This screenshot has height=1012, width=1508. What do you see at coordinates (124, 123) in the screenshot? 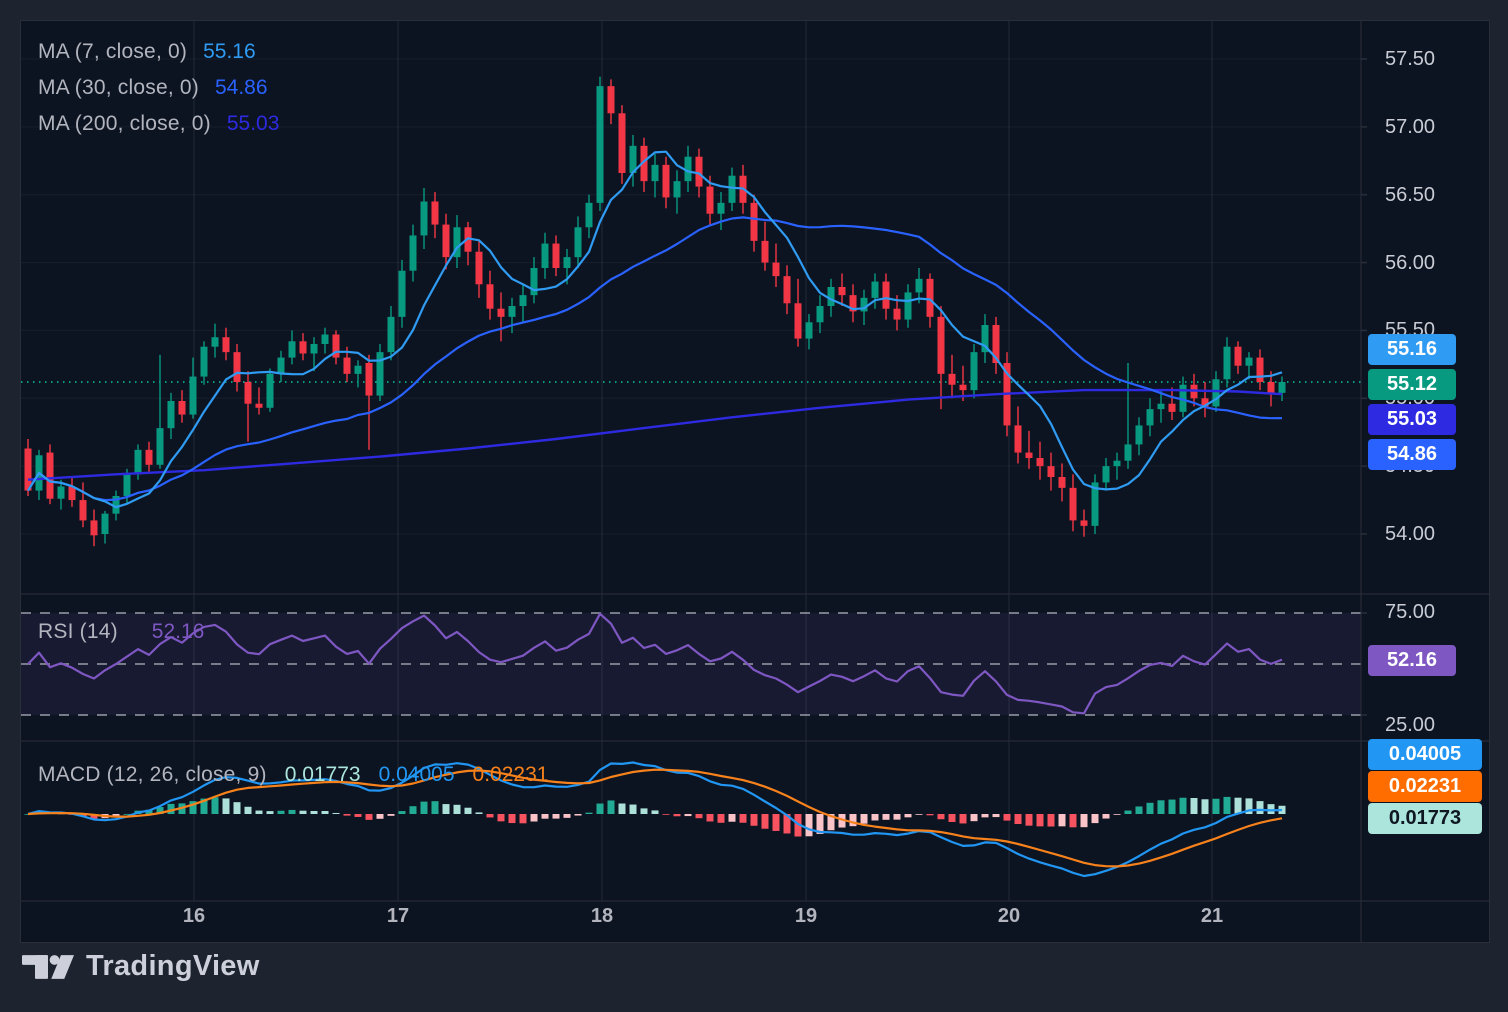
I see `ma200-label: MA (200, close, 0)` at bounding box center [124, 123].